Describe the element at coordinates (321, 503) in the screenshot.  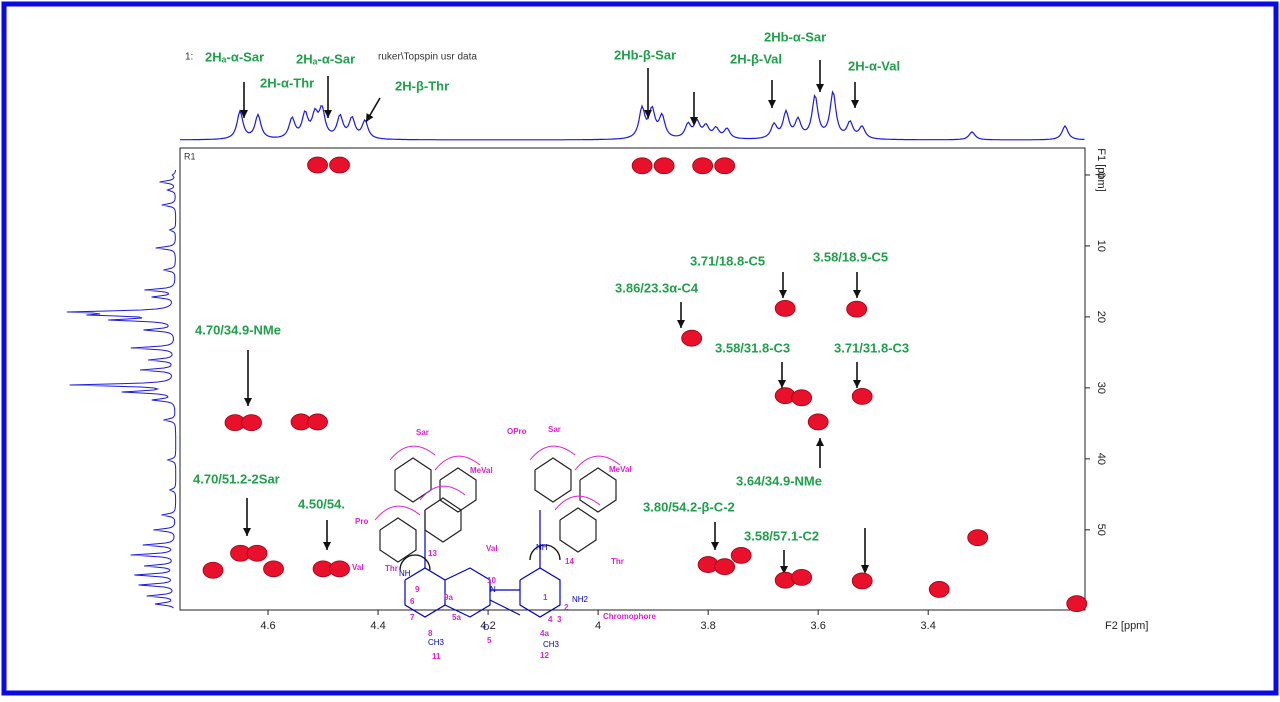
I see `annotation: 4.50/54.` at that location.